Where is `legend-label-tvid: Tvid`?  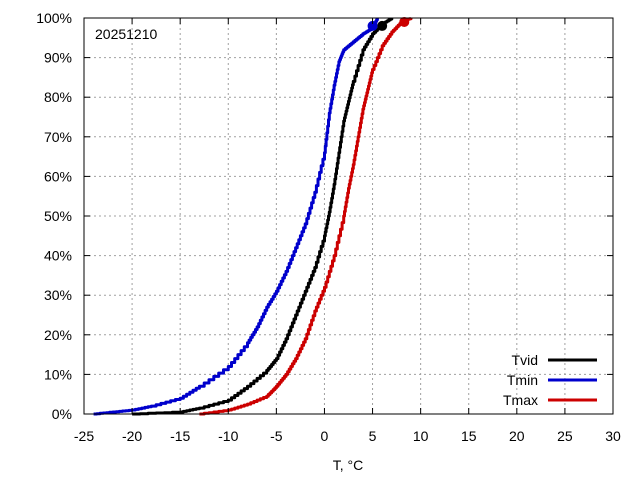 legend-label-tvid: Tvid is located at coordinates (525, 360).